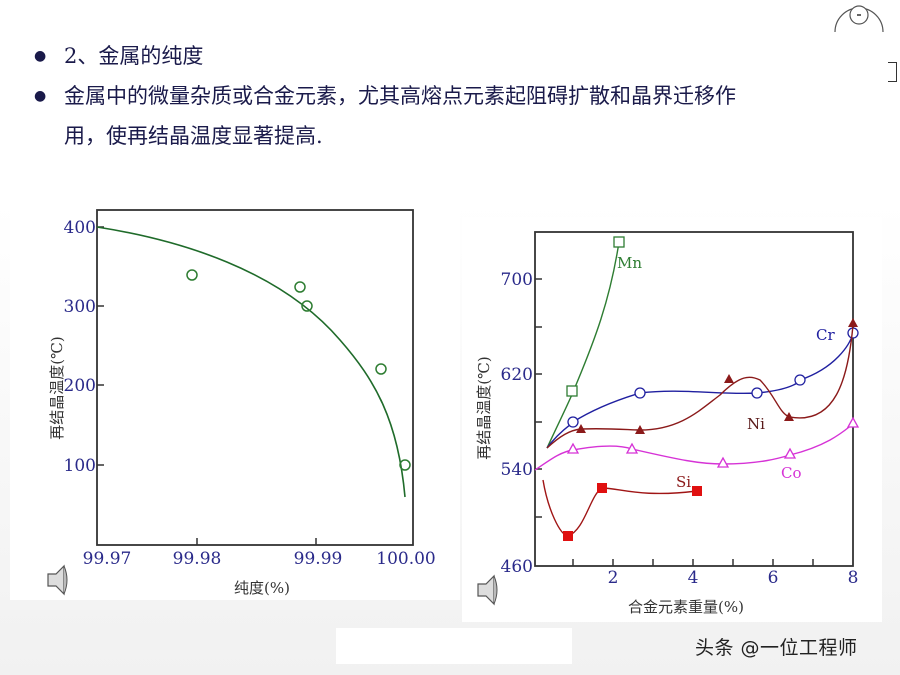  I want to click on y-tick-labels: 400 300 200 100, so click(80, 347).